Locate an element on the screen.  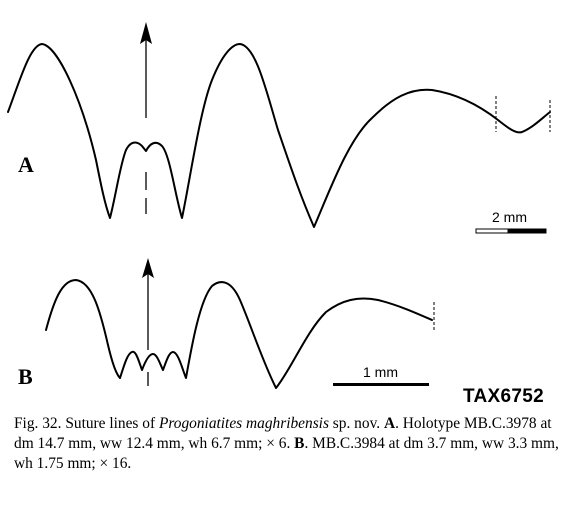
caption-fig-number: Fig. 32. is located at coordinates (38, 423).